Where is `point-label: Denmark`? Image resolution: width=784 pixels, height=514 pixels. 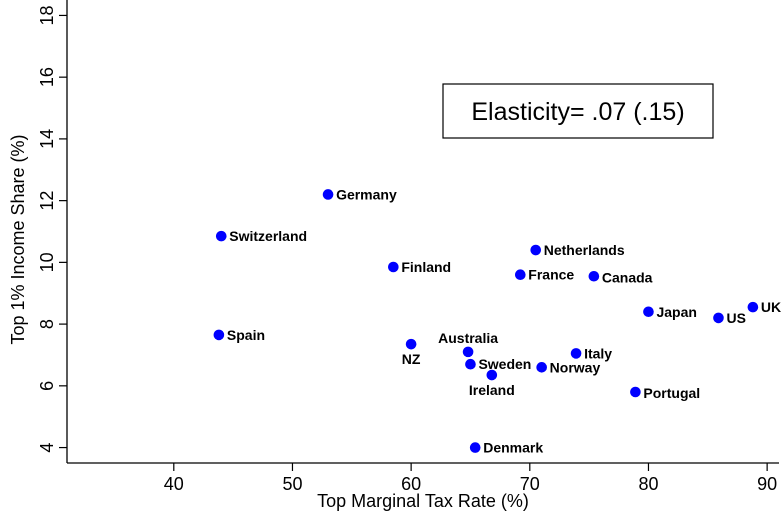
point-label: Denmark is located at coordinates (513, 448).